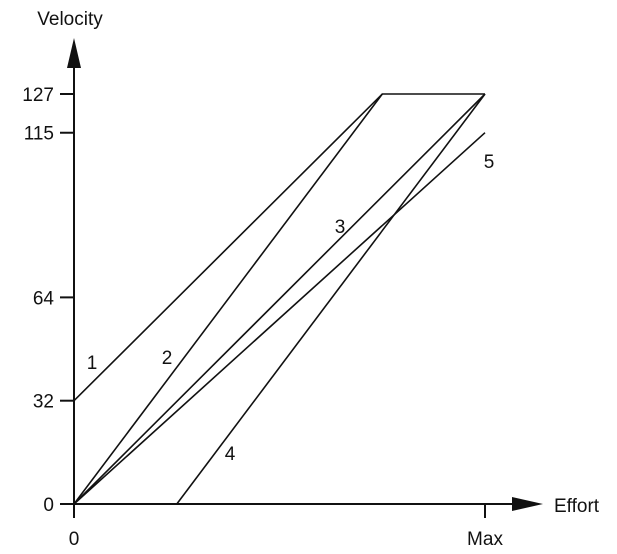  I want to click on y-axis-arrow, so click(74, 53).